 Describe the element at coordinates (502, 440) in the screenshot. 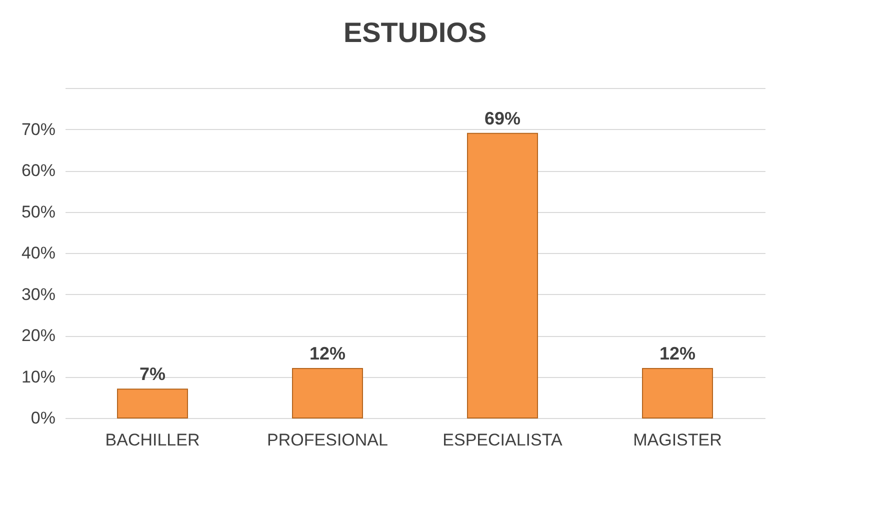

I see `x-tick-label: ESPECIALISTA` at that location.